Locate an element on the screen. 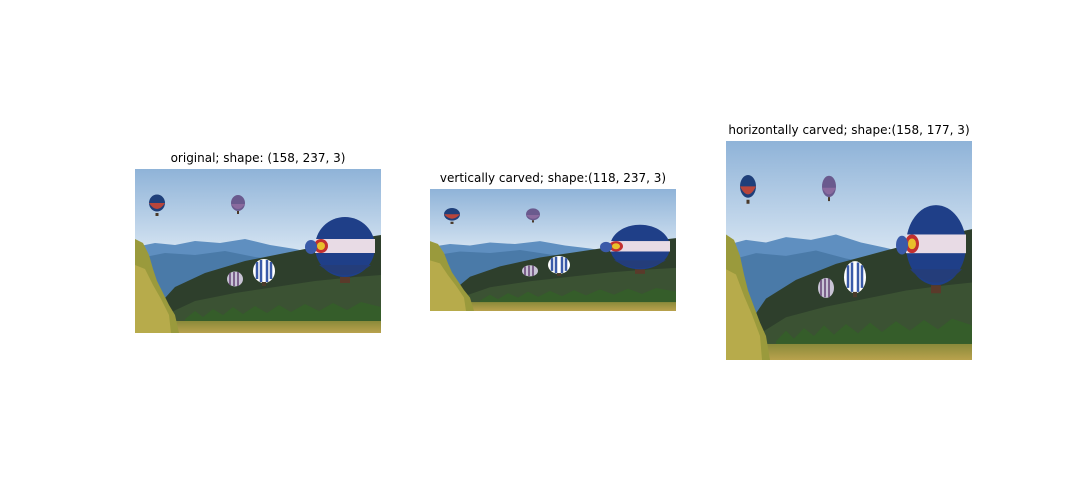  panel-image-vertically-carved is located at coordinates (553, 250).